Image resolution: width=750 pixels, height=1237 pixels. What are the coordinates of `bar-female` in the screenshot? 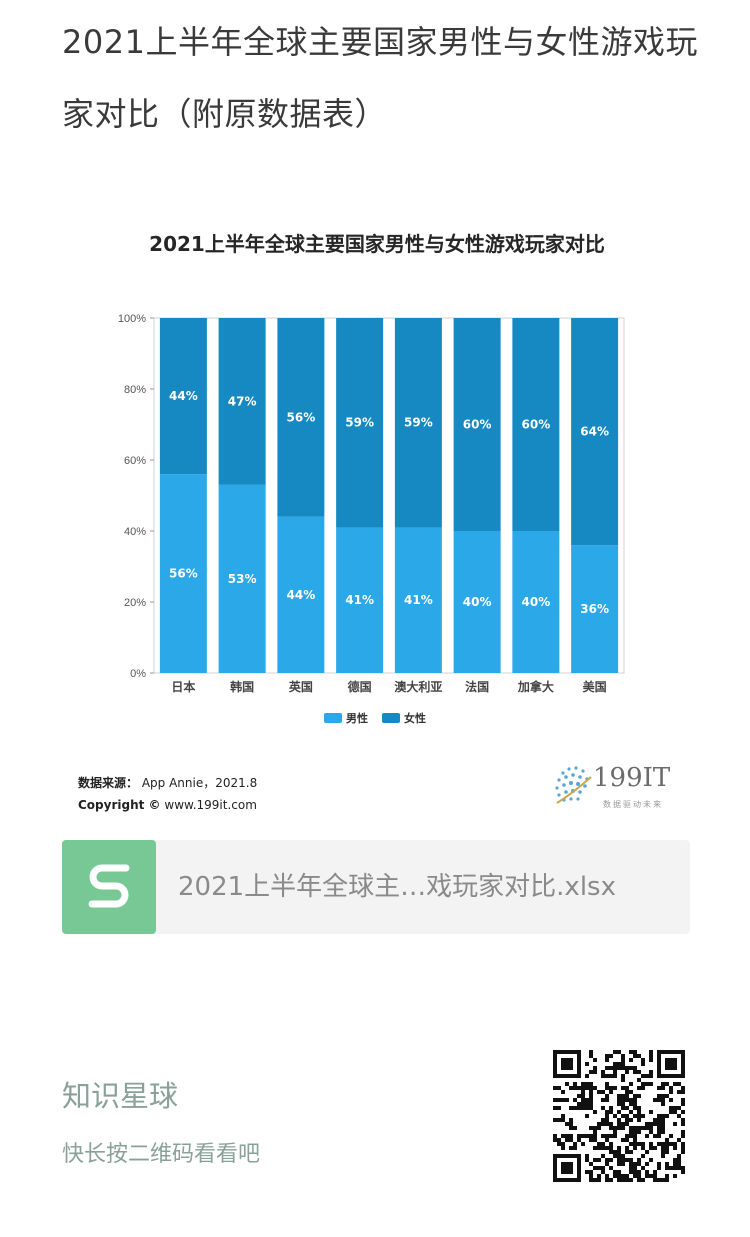 It's located at (242, 401).